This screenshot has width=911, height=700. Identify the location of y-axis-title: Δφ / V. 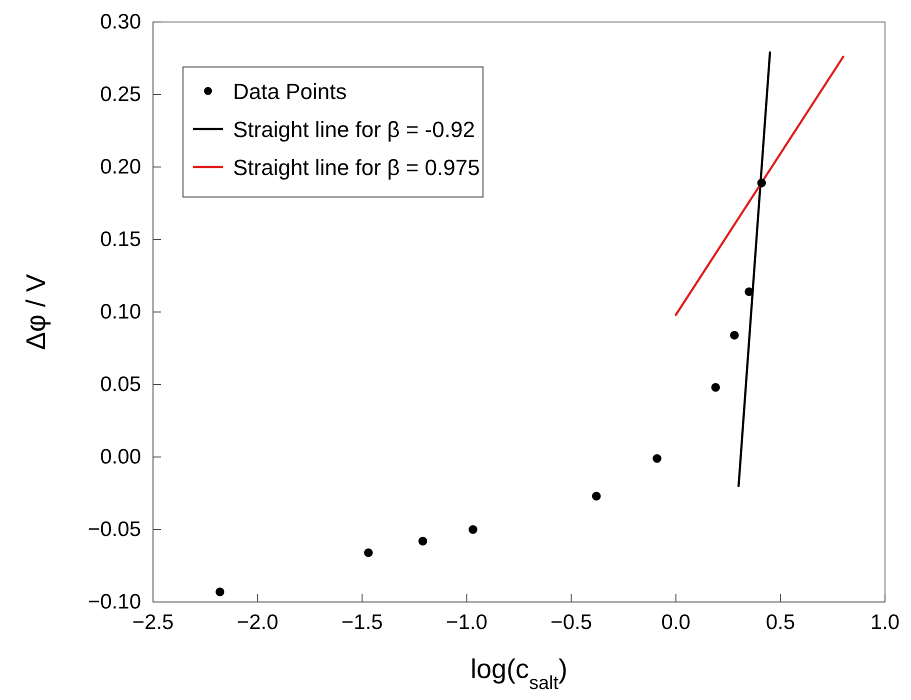
(36, 312).